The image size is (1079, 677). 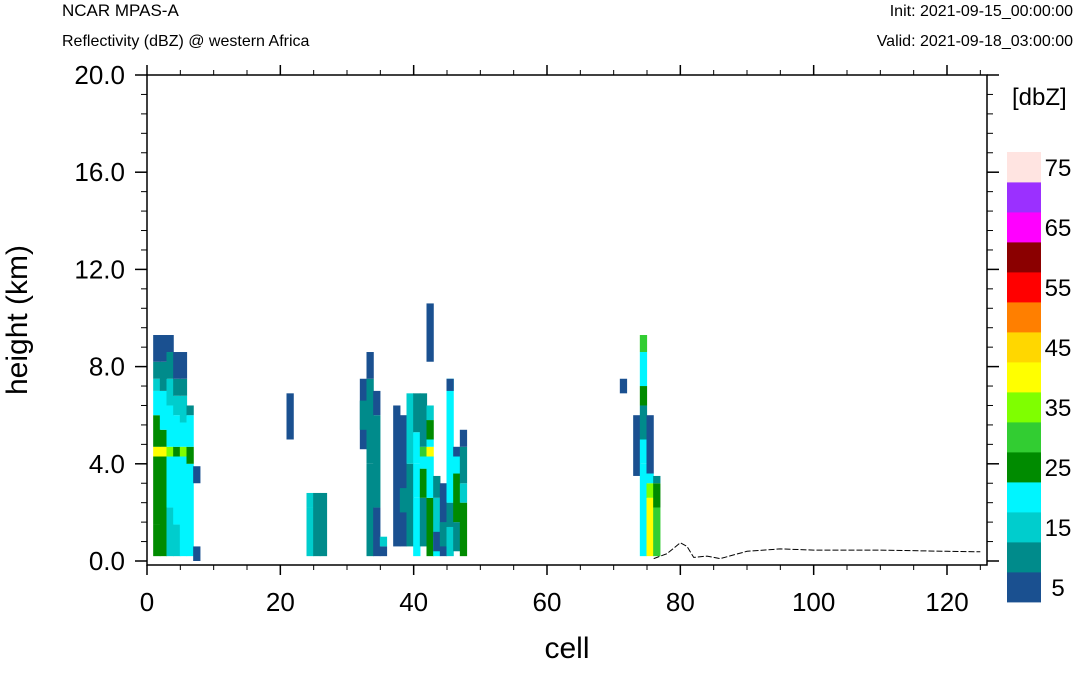 What do you see at coordinates (186, 41) in the screenshot?
I see `field-subtitle: Reflectivity (dBZ) @ western Africa` at bounding box center [186, 41].